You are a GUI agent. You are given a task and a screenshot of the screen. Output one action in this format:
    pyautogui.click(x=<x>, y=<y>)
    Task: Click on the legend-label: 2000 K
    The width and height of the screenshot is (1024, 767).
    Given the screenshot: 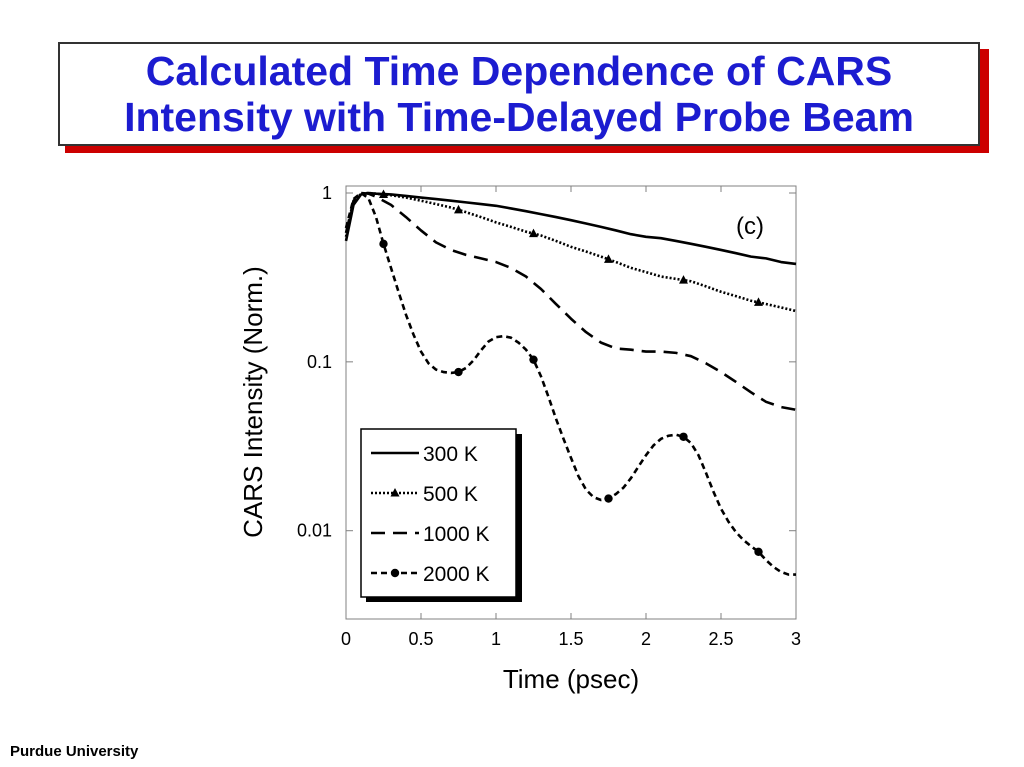 What is the action you would take?
    pyautogui.click(x=456, y=574)
    